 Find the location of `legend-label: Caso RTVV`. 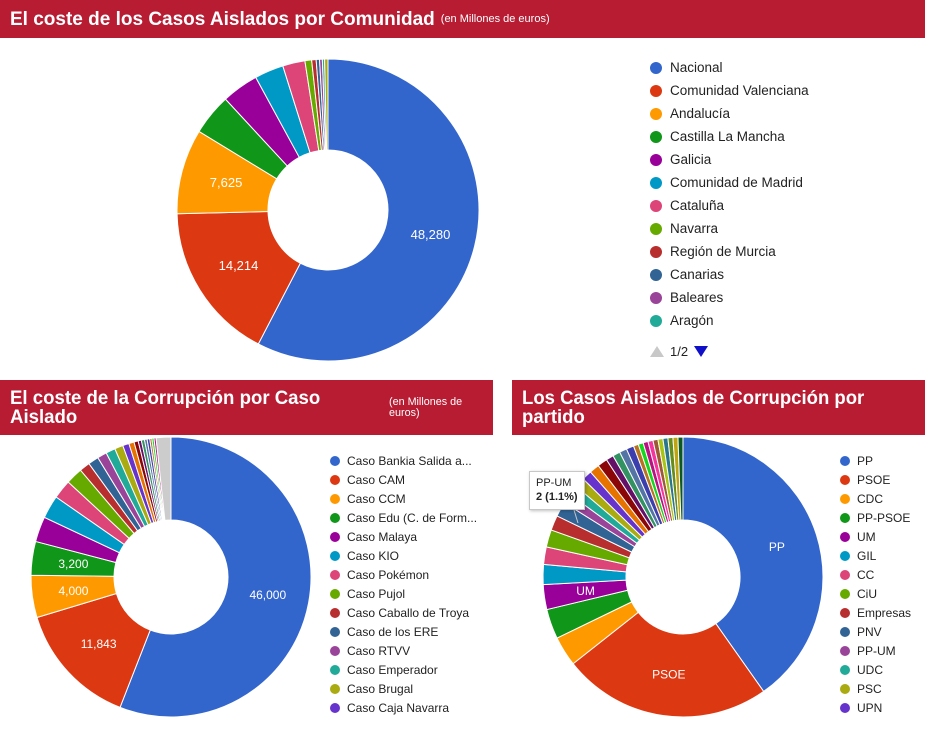

legend-label: Caso RTVV is located at coordinates (379, 650).